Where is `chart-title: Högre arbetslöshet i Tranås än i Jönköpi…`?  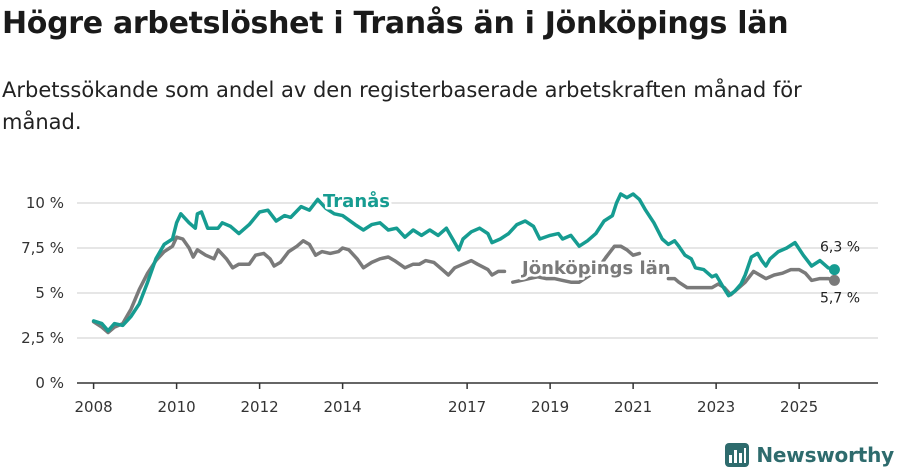 chart-title: Högre arbetslöshet i Tranås än i Jönköpi… is located at coordinates (395, 23).